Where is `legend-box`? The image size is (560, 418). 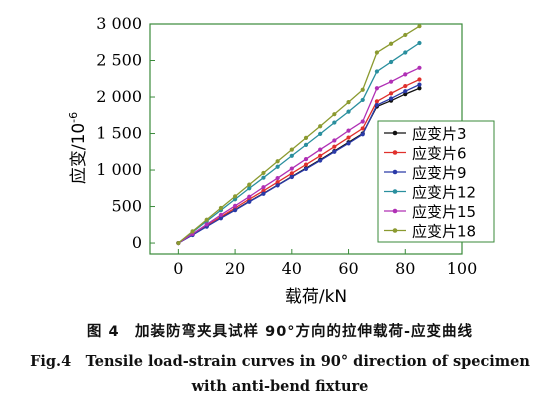
legend-box is located at coordinates (436, 181).